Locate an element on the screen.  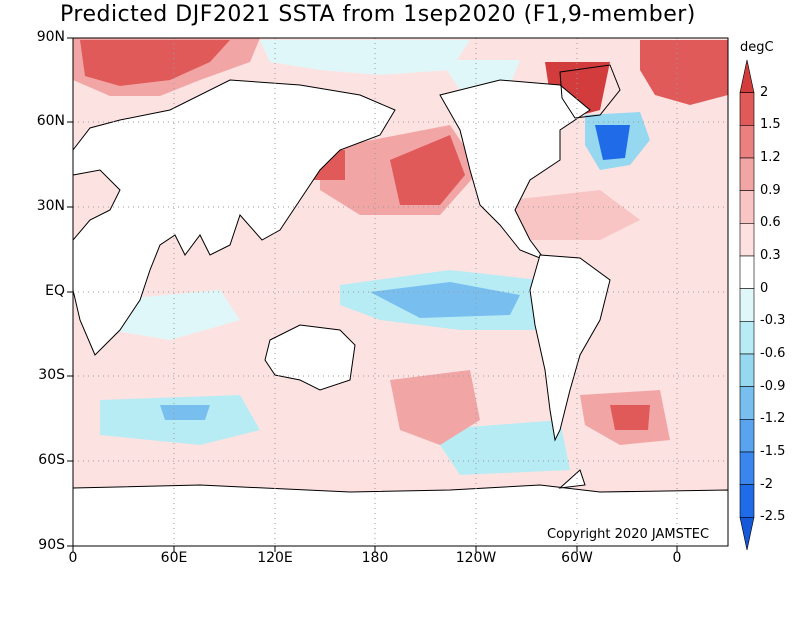
greenland-outline is located at coordinates (590, 91).